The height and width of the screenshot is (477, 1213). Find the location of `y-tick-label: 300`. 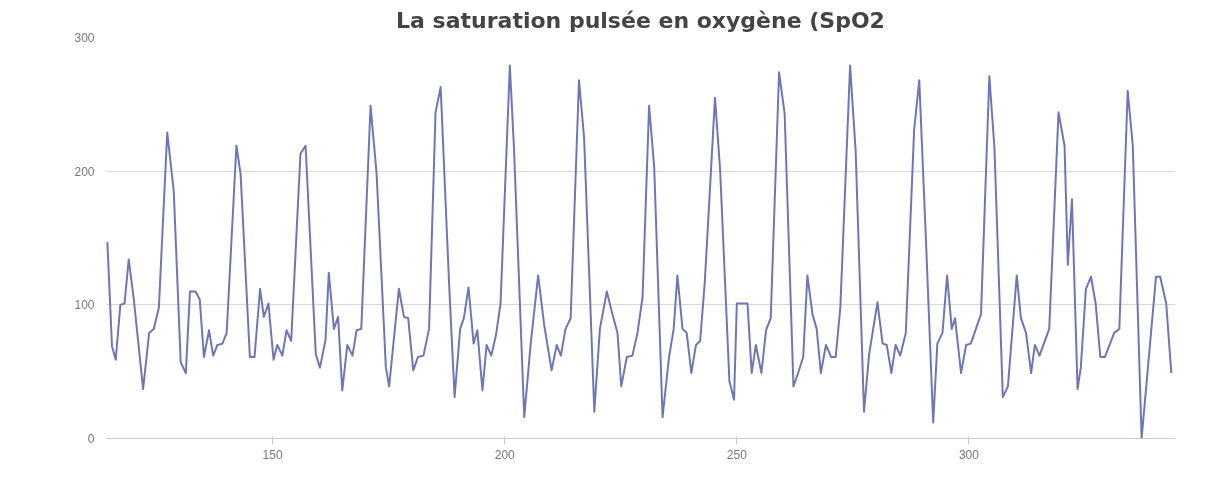

y-tick-label: 300 is located at coordinates (84, 38).